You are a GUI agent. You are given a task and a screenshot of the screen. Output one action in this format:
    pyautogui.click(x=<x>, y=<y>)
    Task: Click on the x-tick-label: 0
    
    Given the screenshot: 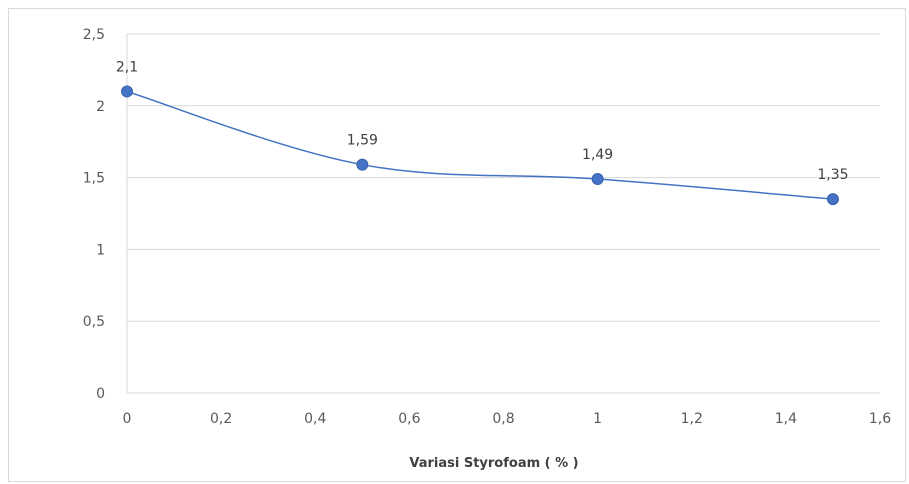 What is the action you would take?
    pyautogui.click(x=127, y=419)
    